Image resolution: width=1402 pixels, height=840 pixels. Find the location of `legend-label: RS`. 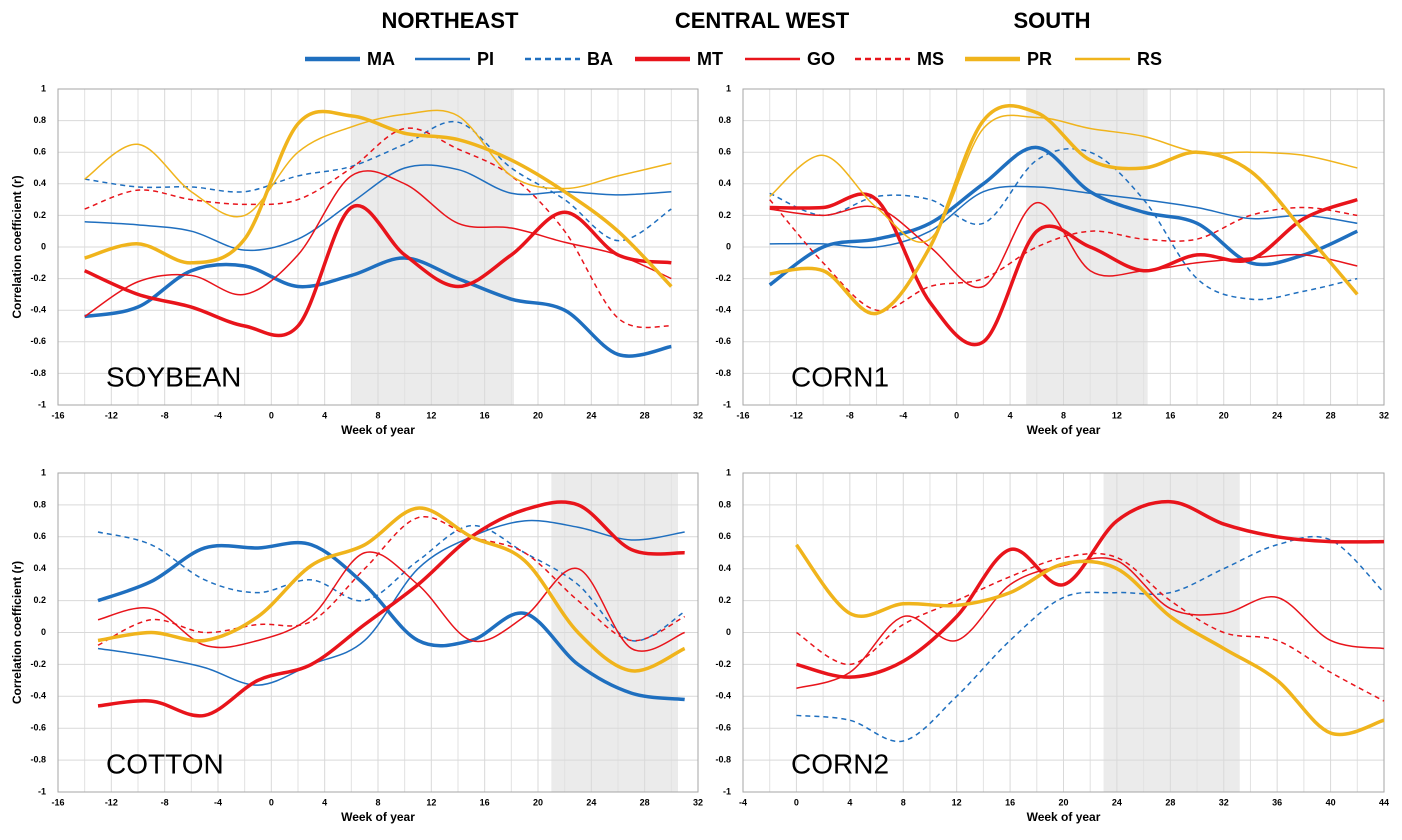

legend-label: RS is located at coordinates (1149, 59).